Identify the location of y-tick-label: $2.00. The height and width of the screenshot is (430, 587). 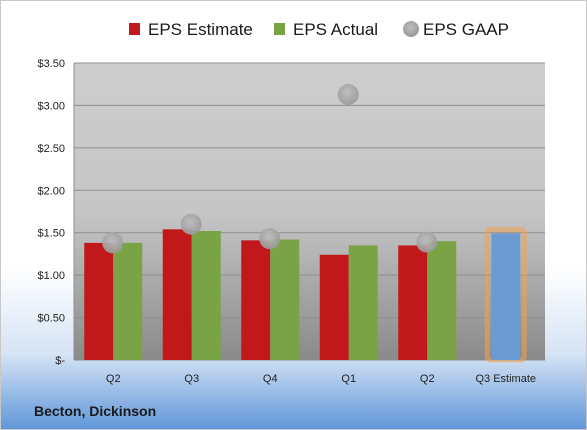
(51, 191).